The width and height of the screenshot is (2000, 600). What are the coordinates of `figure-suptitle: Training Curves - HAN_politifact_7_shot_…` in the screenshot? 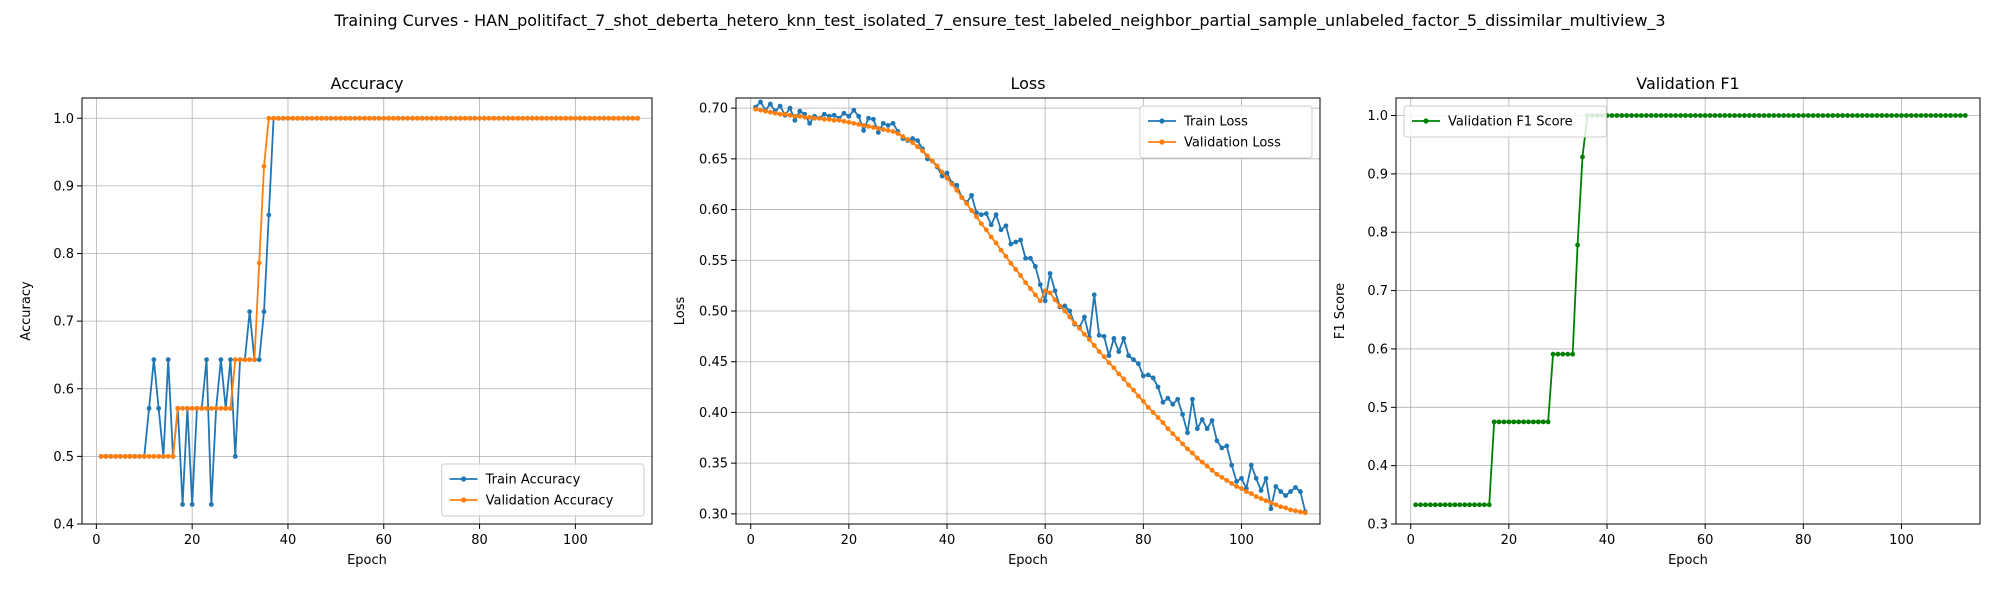 It's located at (999, 21).